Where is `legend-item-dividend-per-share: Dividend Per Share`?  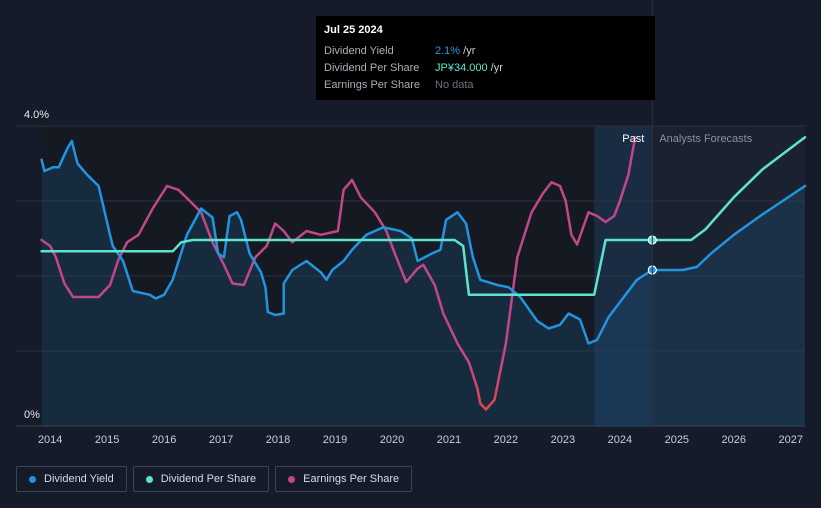
legend-item-dividend-per-share: Dividend Per Share is located at coordinates (201, 479).